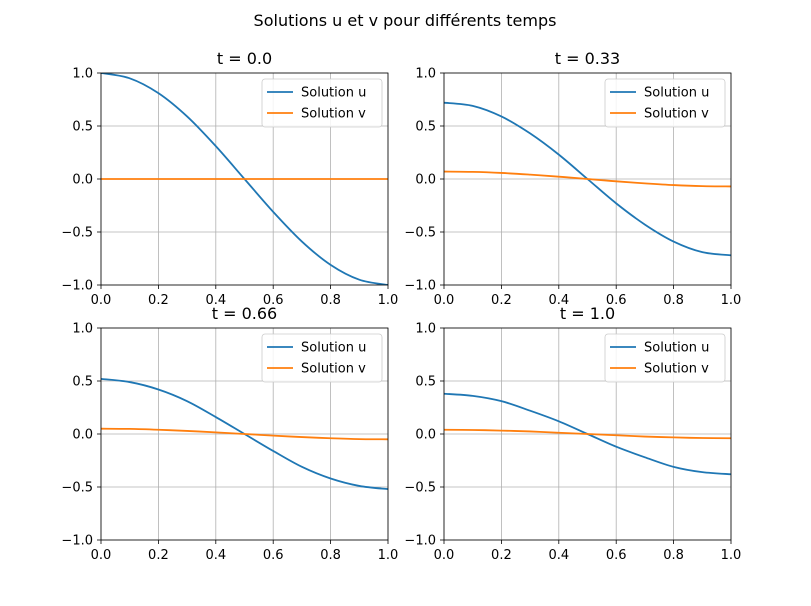 Image resolution: width=811 pixels, height=606 pixels. What do you see at coordinates (587, 58) in the screenshot?
I see `subplot-title: t = 0.33` at bounding box center [587, 58].